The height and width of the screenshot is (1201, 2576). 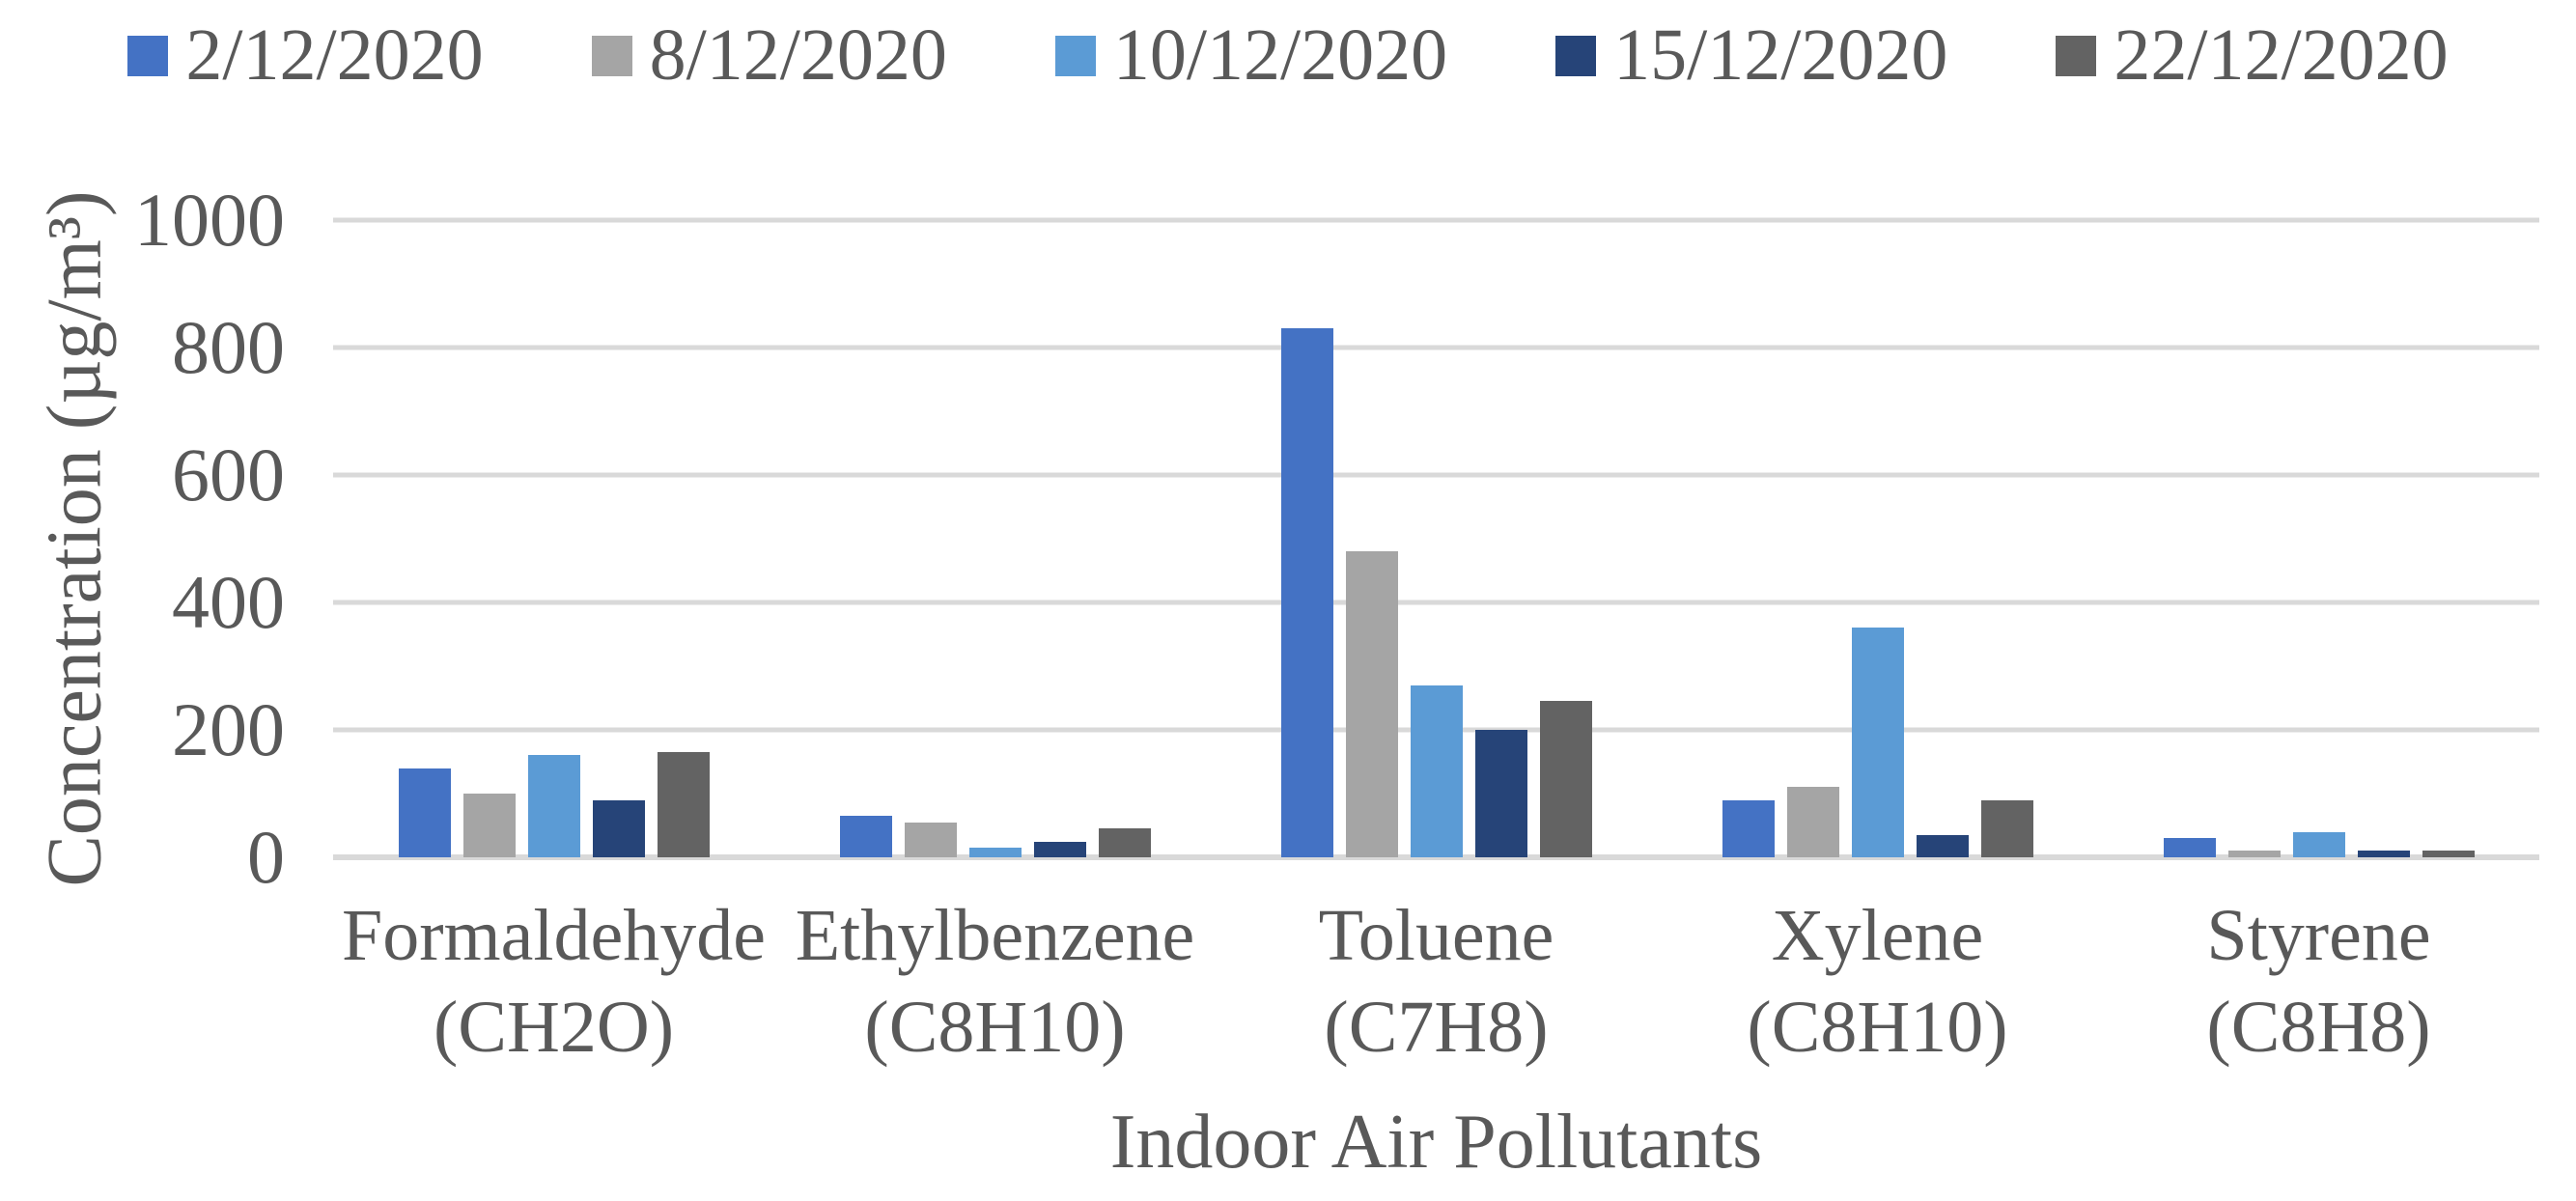 What do you see at coordinates (995, 982) in the screenshot?
I see `category-label: Ethylbenzene (C8H10)` at bounding box center [995, 982].